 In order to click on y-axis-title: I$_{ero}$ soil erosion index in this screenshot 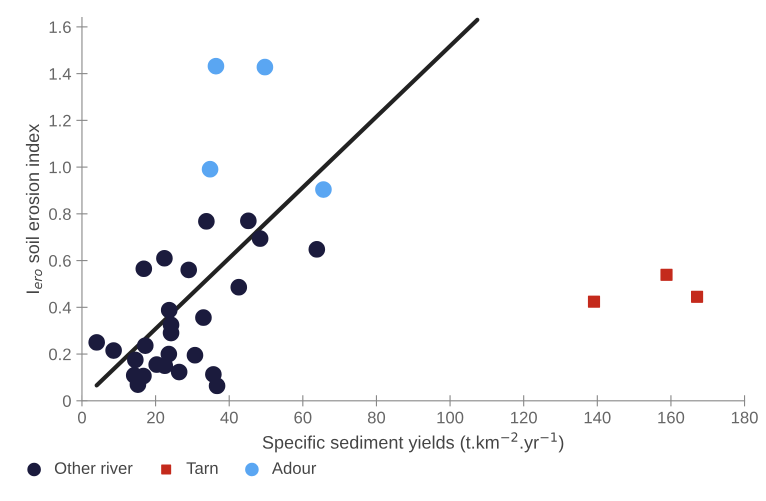, I will do `click(34, 208)`.